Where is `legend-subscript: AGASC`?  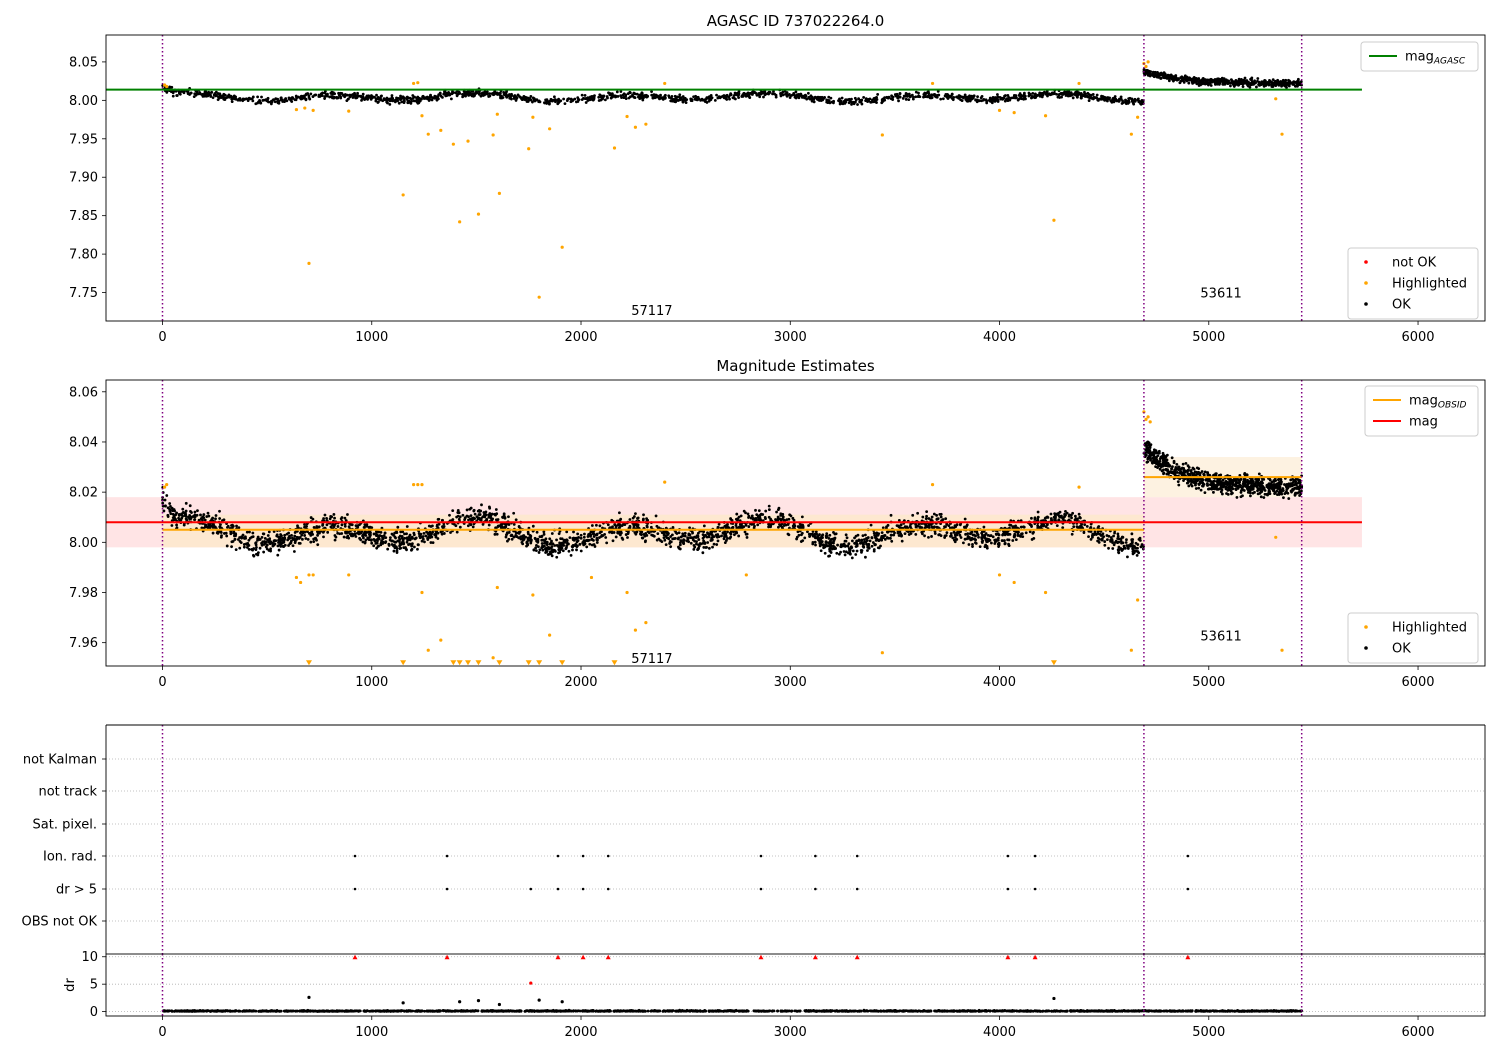
legend-subscript: AGASC is located at coordinates (1449, 62).